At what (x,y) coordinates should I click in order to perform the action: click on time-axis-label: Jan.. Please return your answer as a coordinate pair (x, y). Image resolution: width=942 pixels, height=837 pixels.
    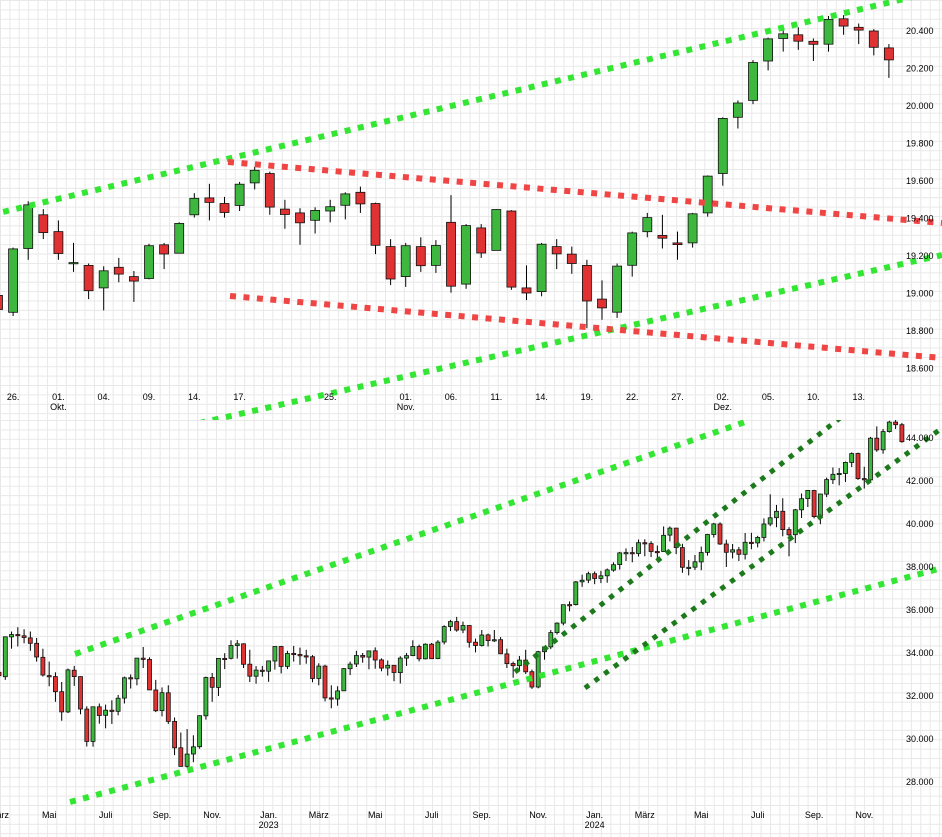
    Looking at the image, I should click on (594, 815).